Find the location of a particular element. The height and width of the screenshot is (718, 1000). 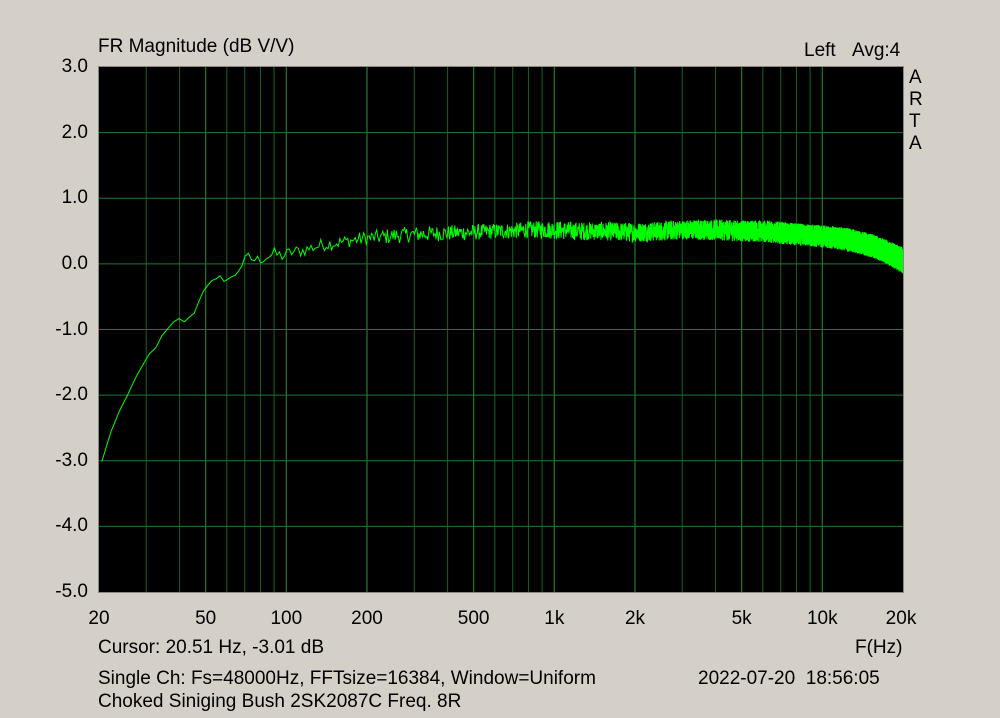

brand-letter: T is located at coordinates (915, 121).